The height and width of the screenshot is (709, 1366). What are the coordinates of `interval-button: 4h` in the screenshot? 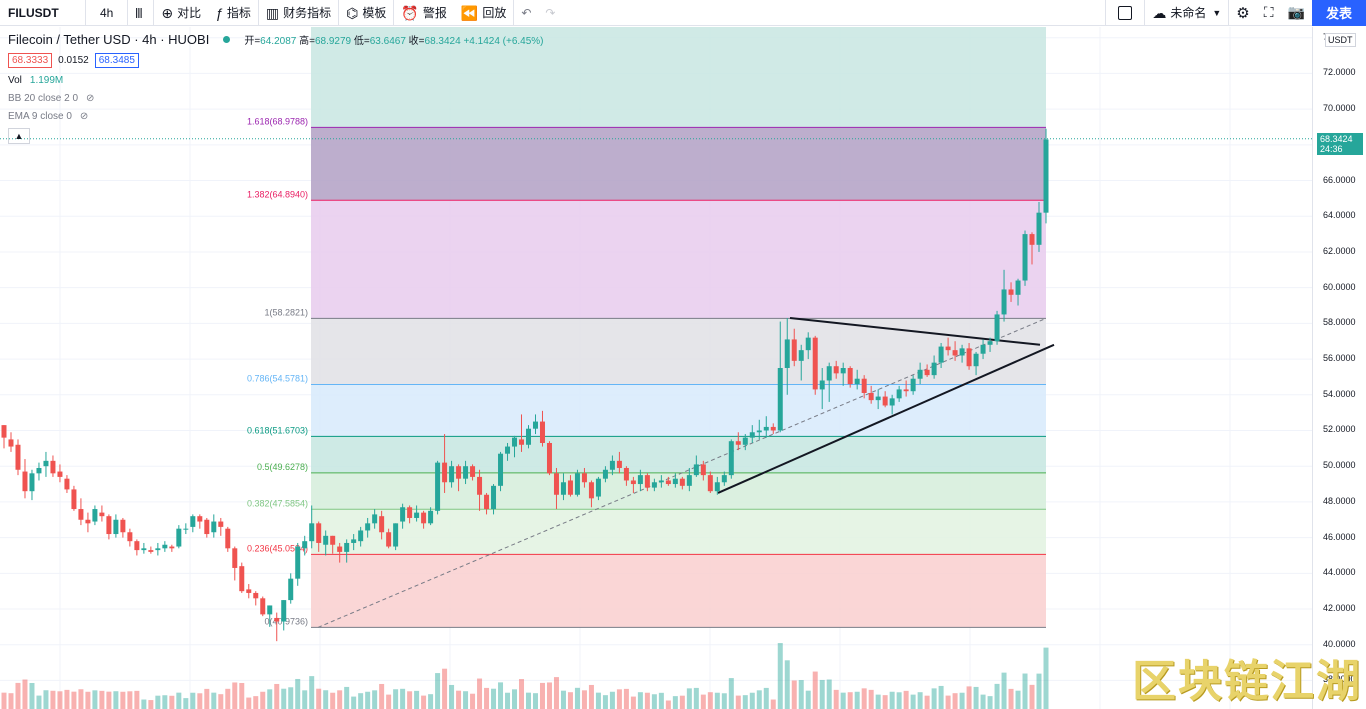 It's located at (107, 12).